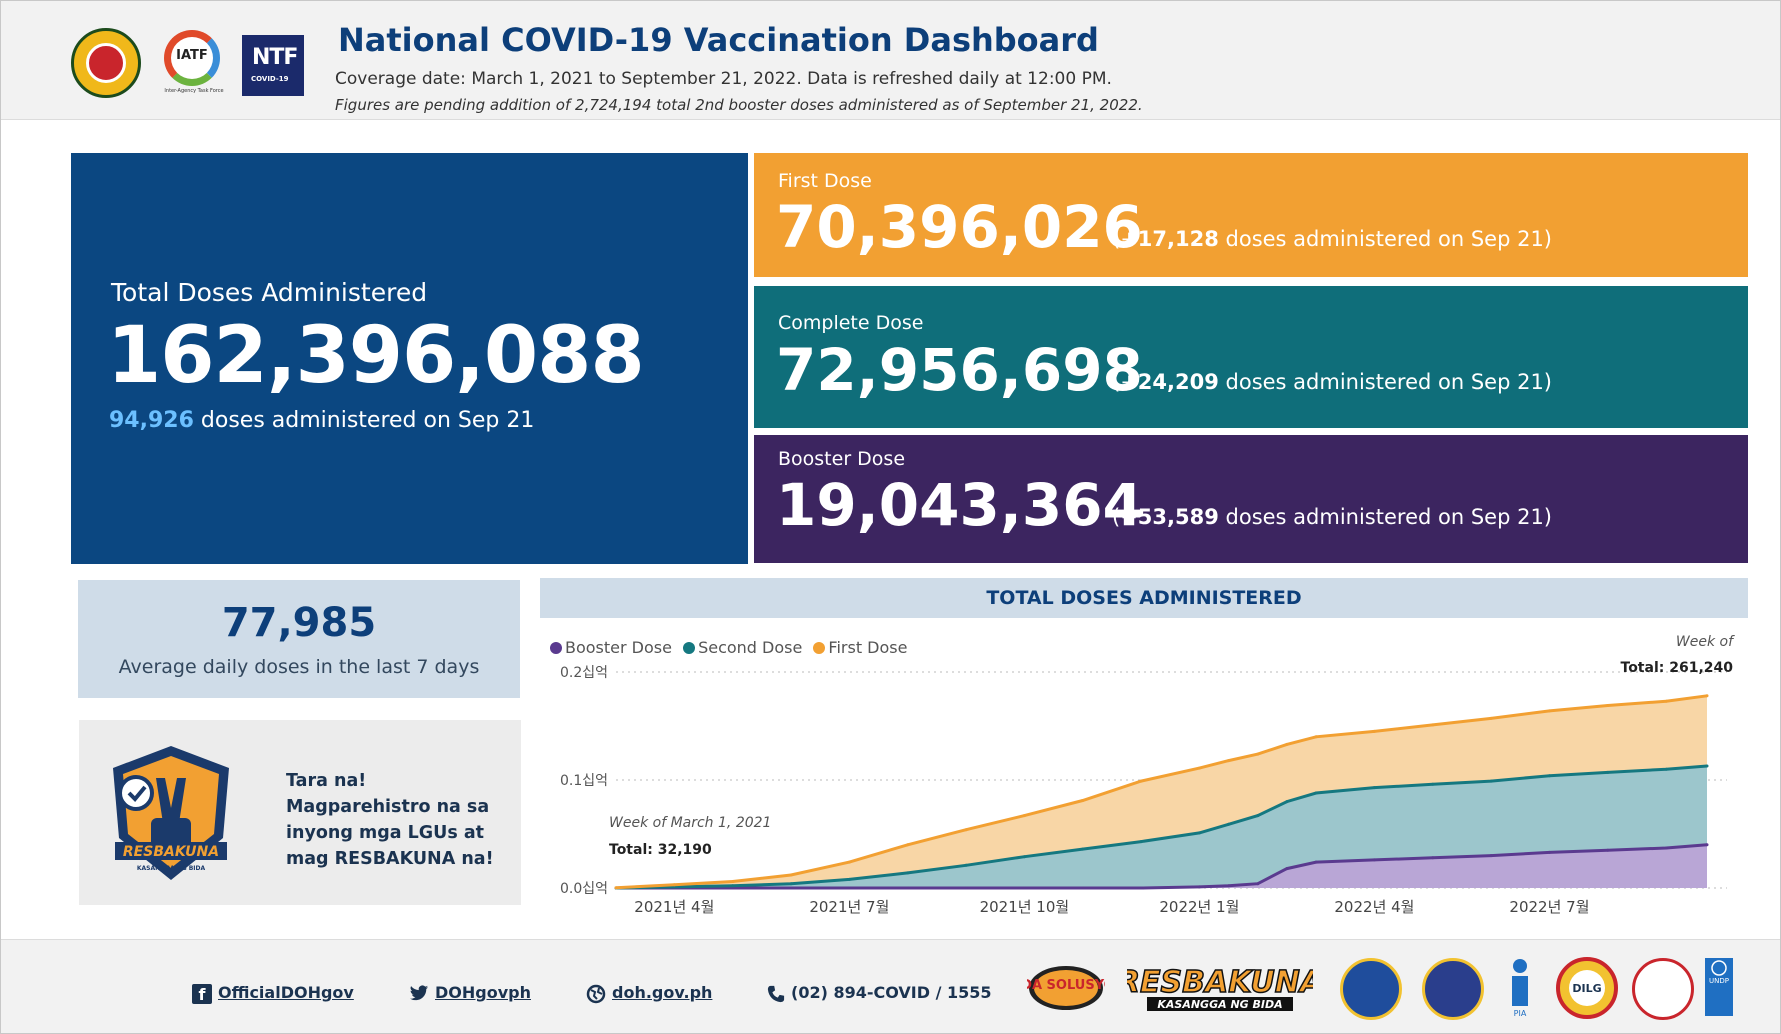 This screenshot has height=1034, width=1781. Describe the element at coordinates (286, 992) in the screenshot. I see `facebook-link-text: OfficialDOHgov` at that location.